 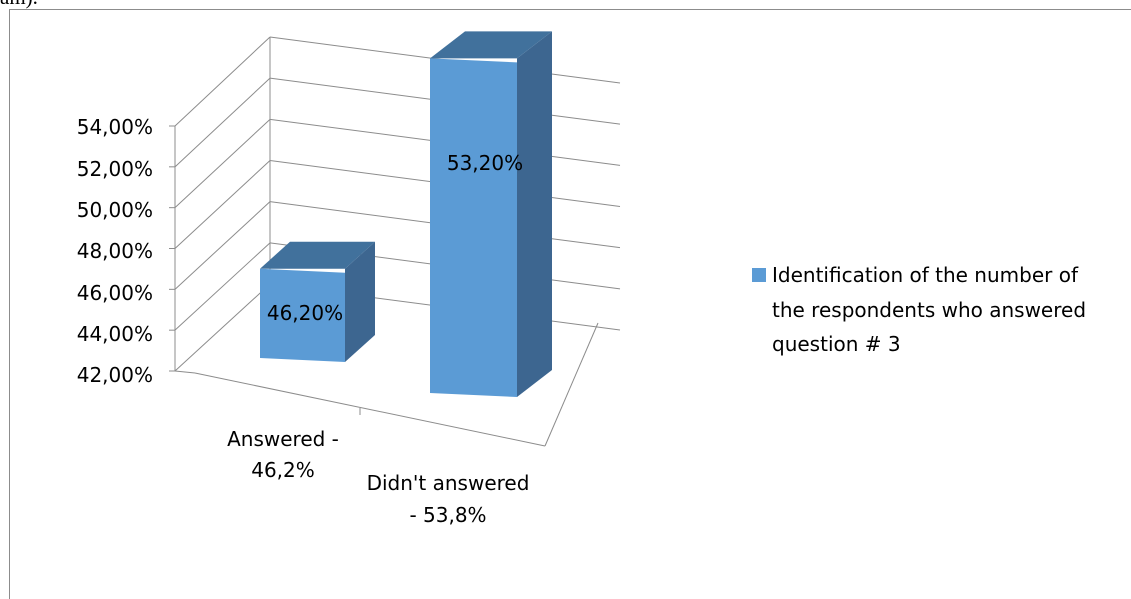 I want to click on category-label-answered-line1: Answered -, so click(x=283, y=439).